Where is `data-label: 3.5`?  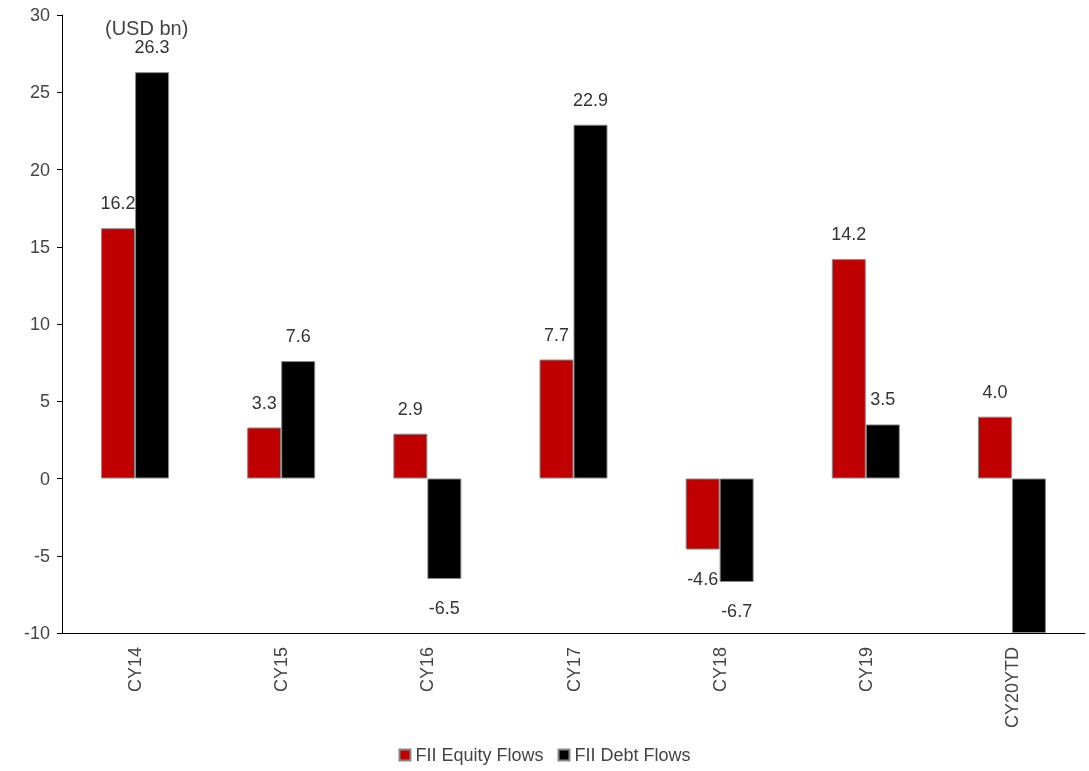
data-label: 3.5 is located at coordinates (883, 399).